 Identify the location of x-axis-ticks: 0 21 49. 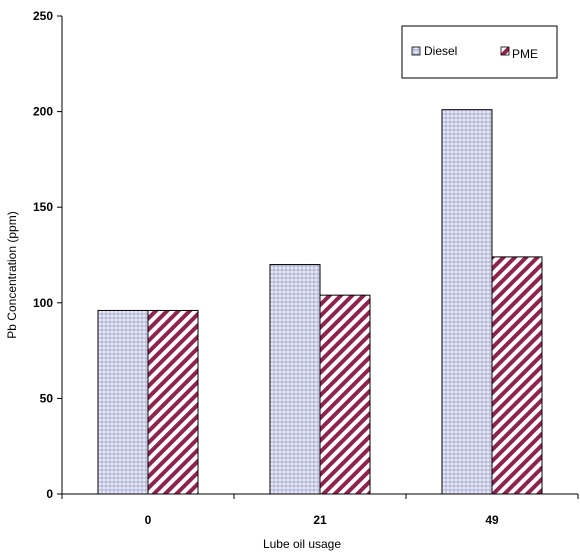
(320, 510).